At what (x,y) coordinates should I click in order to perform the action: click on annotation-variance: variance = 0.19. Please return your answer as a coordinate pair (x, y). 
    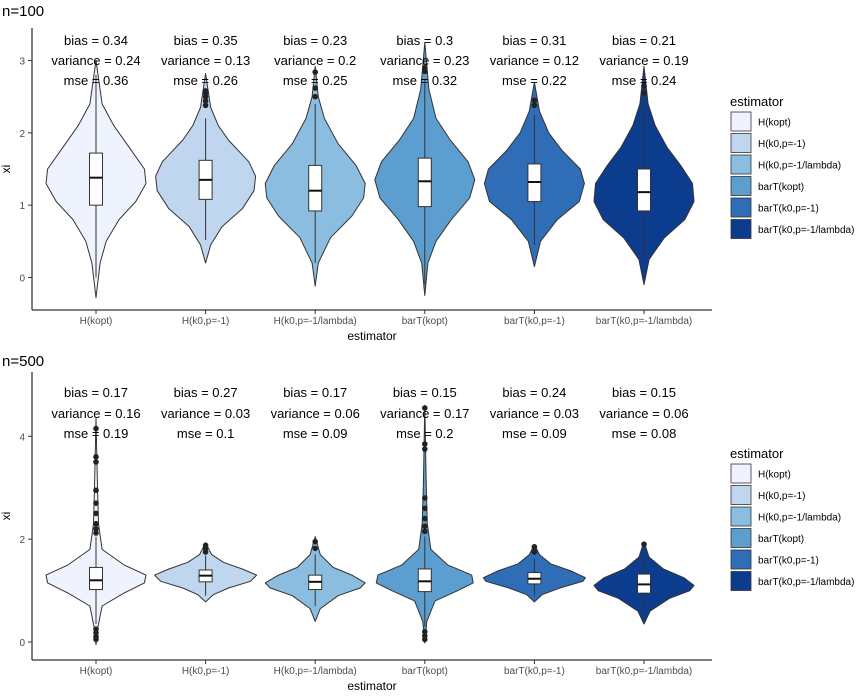
    Looking at the image, I should click on (643, 60).